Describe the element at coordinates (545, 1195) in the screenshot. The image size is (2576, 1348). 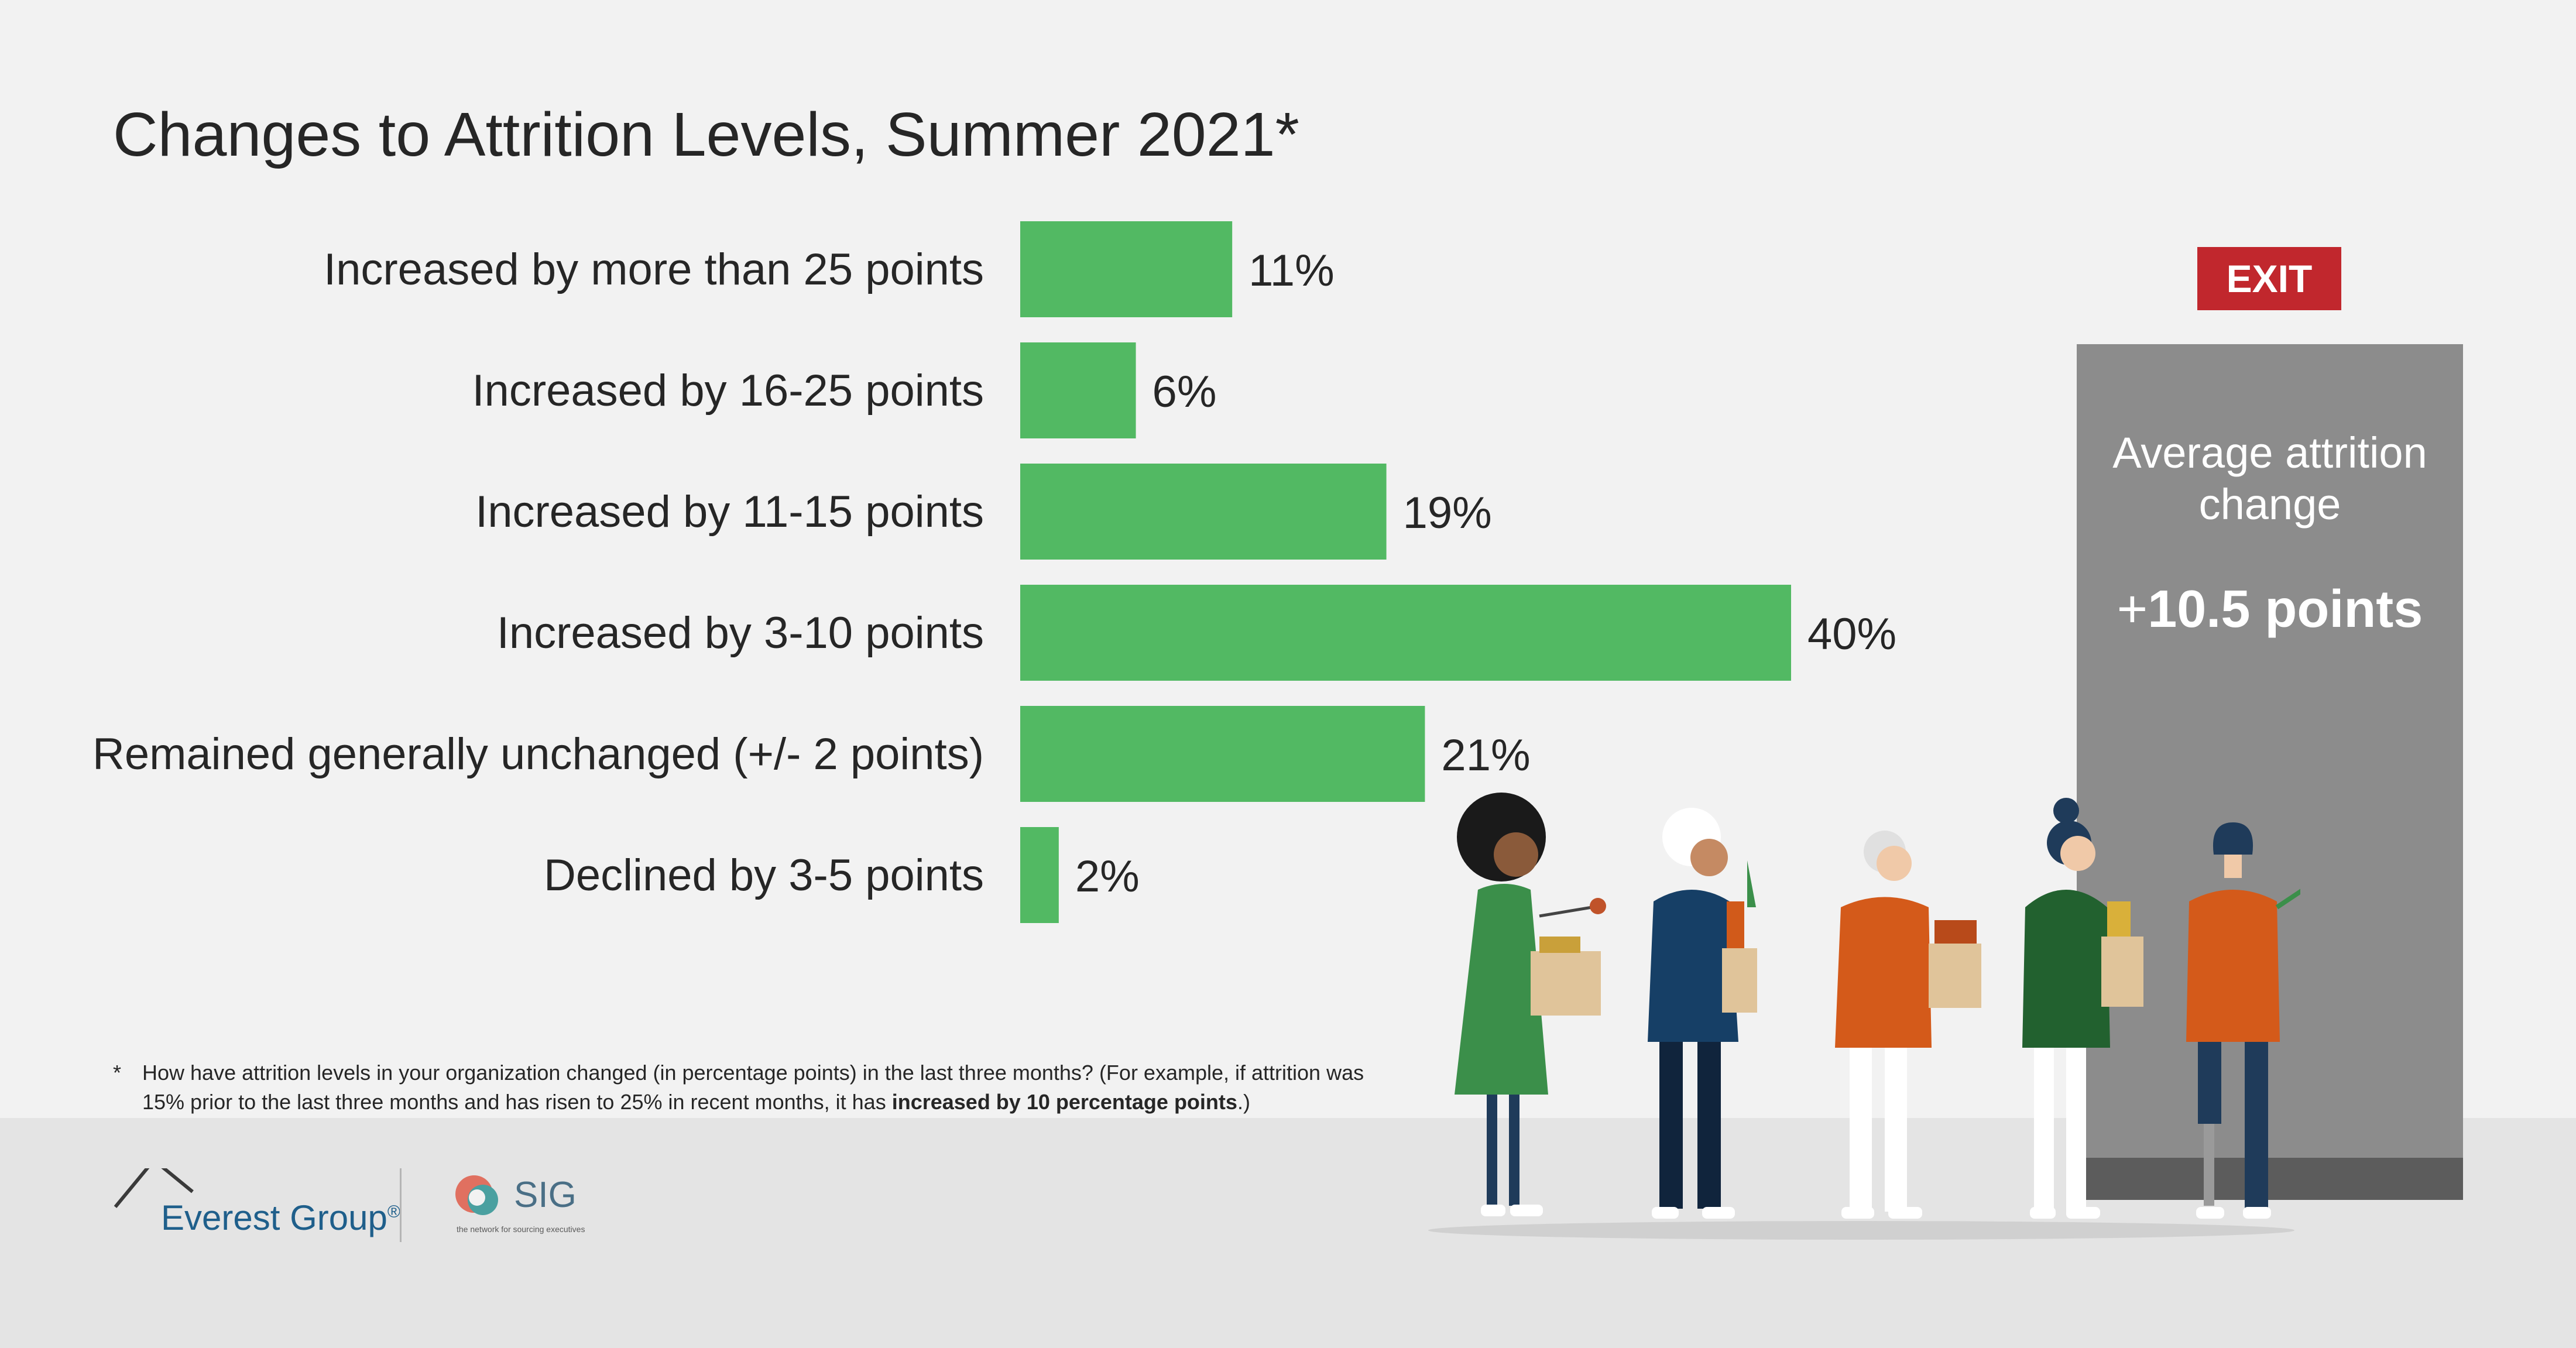
I see `sig-wordmark: SIG` at that location.